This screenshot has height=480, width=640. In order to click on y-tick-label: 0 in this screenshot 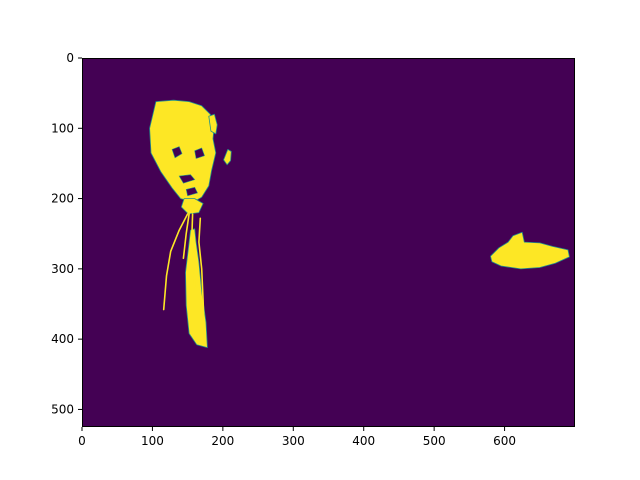, I will do `click(70, 58)`.